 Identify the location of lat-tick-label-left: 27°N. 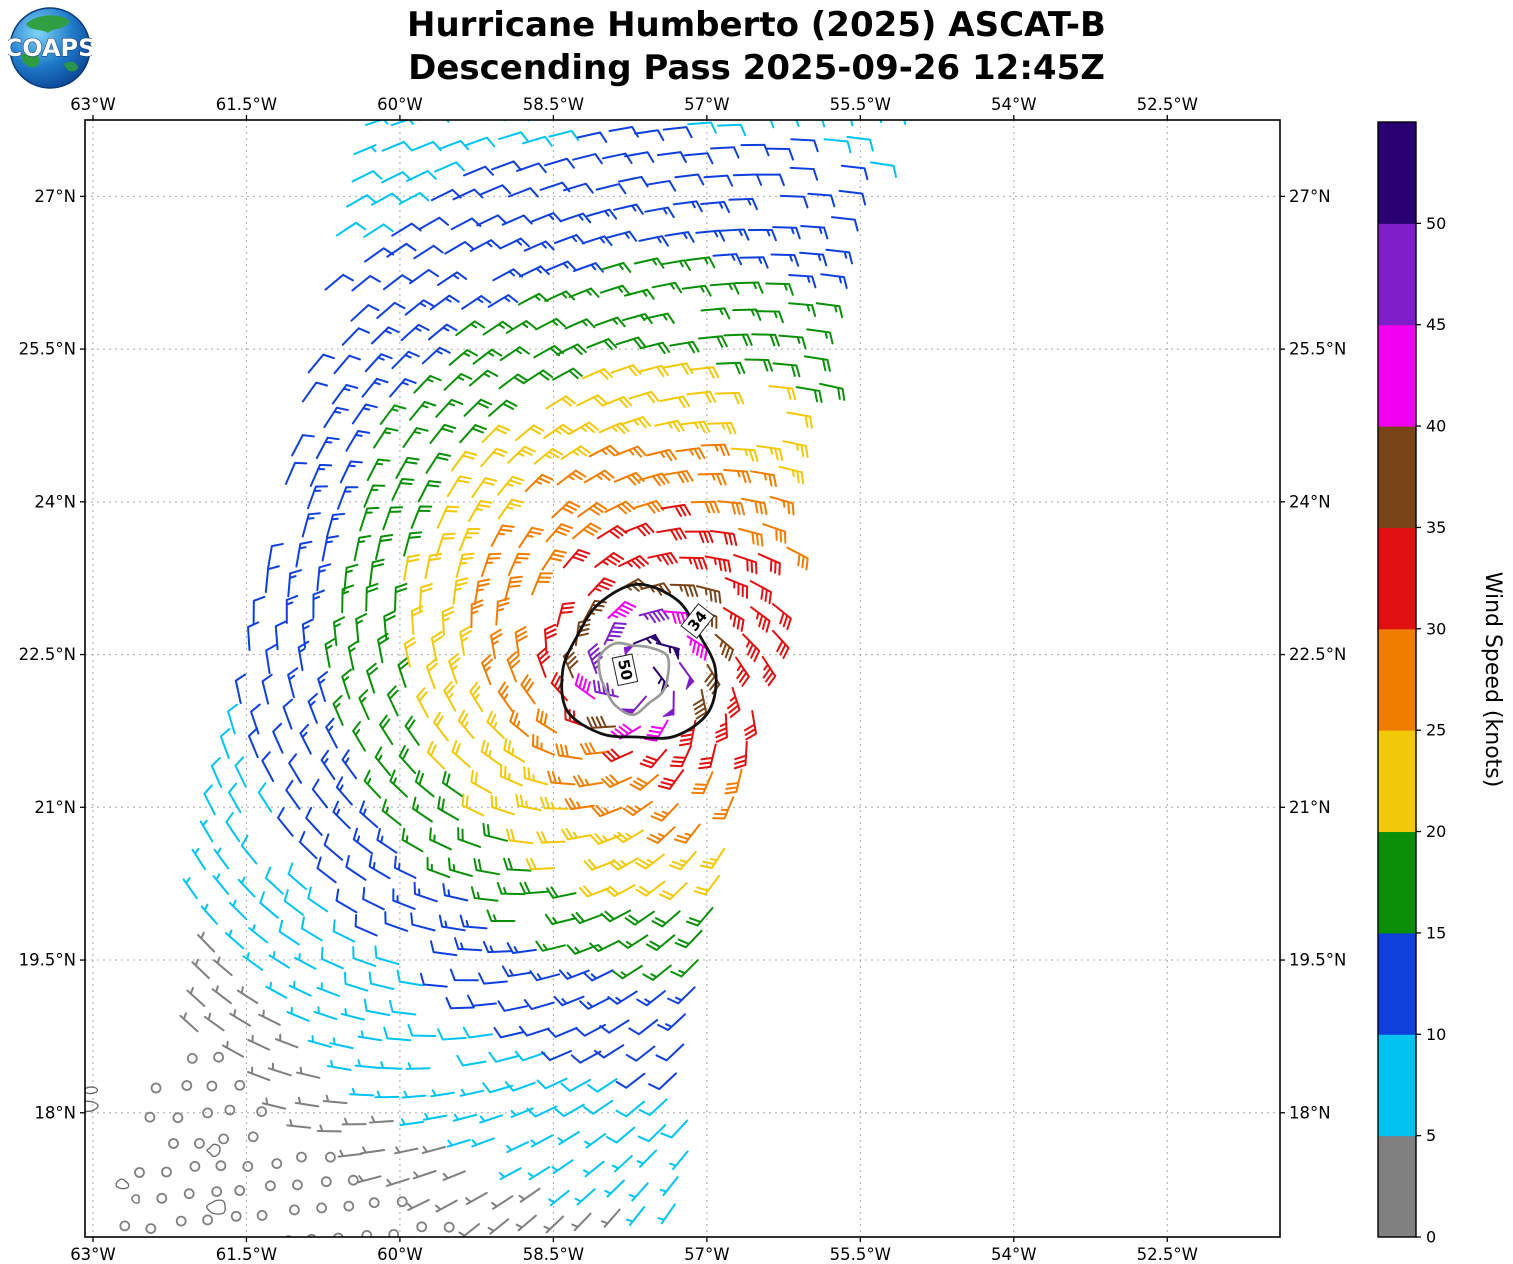
(55, 196).